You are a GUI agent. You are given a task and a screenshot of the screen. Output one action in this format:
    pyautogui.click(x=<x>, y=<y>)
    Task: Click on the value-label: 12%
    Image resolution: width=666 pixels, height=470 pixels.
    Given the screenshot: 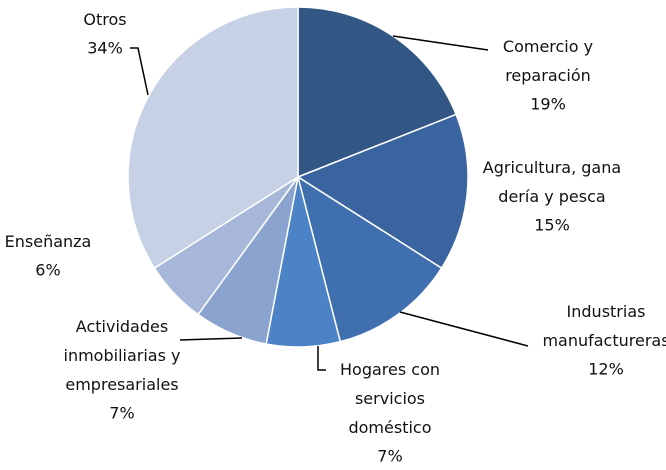 What is the action you would take?
    pyautogui.click(x=606, y=369)
    